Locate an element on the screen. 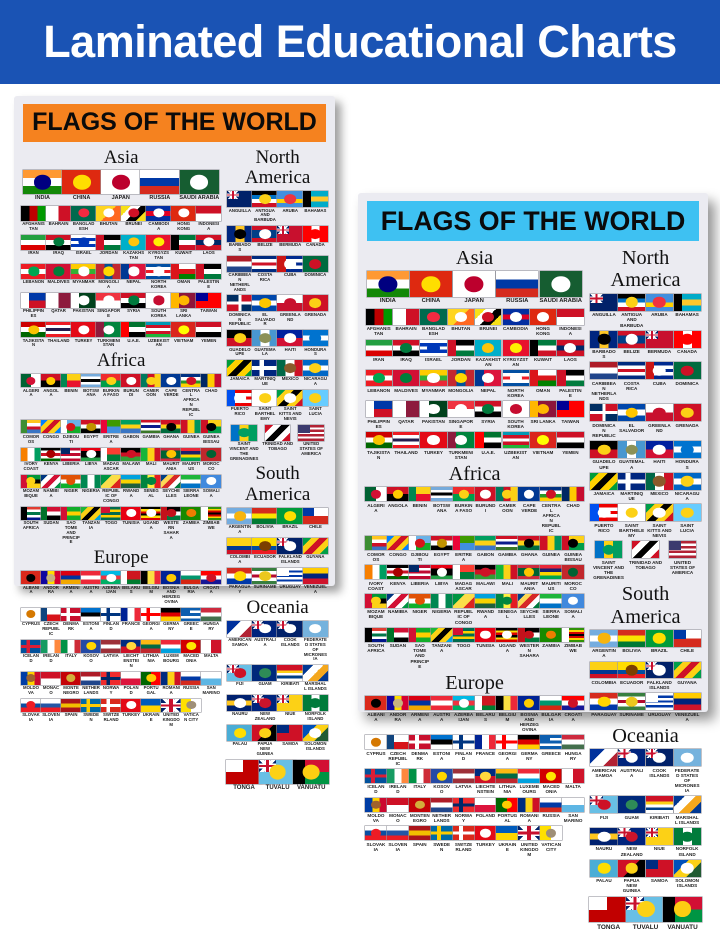  flag-sierra-leone-icon is located at coordinates (551, 600).